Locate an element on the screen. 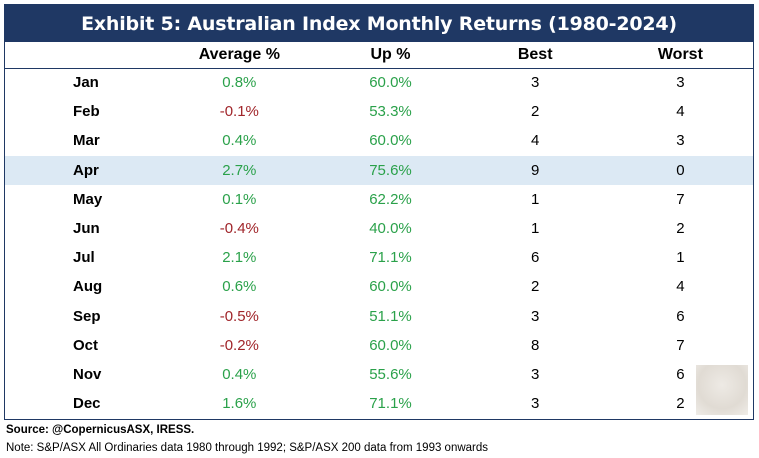 Image resolution: width=759 pixels, height=458 pixels. table-row: Sep -0.5% 51.1% 3 6 is located at coordinates (379, 316).